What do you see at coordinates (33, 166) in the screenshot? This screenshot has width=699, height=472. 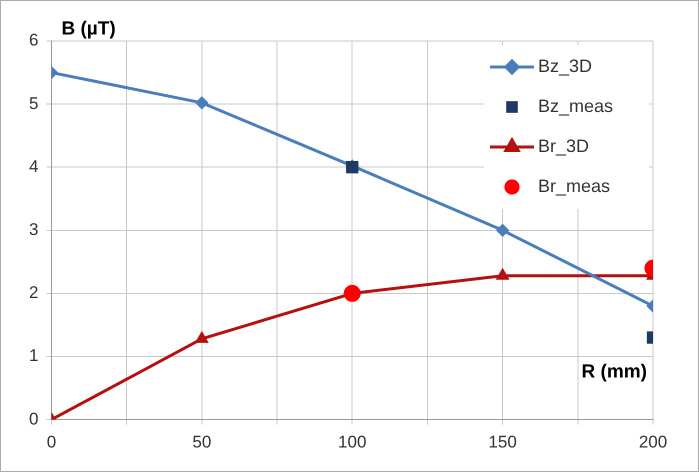 I see `y-tick-label: 4` at bounding box center [33, 166].